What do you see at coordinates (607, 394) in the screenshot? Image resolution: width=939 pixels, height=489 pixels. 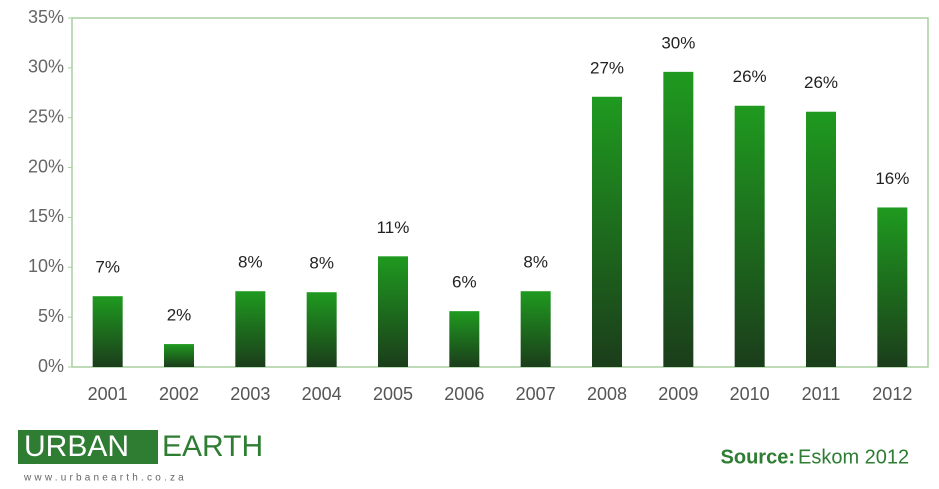 I see `x-tick-label: 2008` at bounding box center [607, 394].